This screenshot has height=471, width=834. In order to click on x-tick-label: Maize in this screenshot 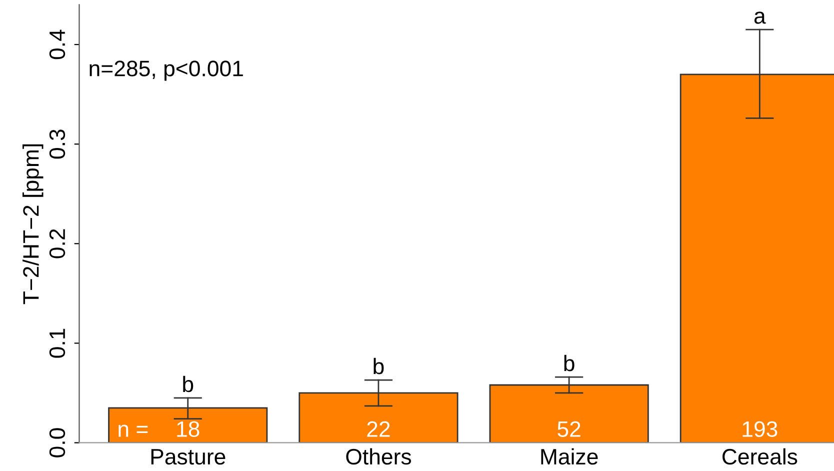, I will do `click(569, 456)`.